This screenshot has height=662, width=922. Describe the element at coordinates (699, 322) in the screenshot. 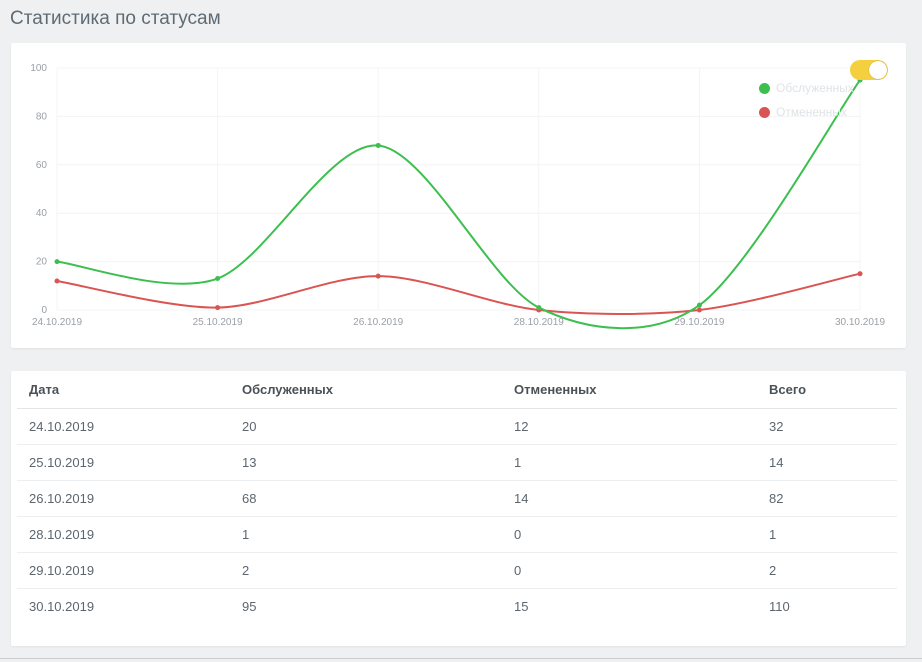

I see `x-tick-label: 29.10.2019` at that location.